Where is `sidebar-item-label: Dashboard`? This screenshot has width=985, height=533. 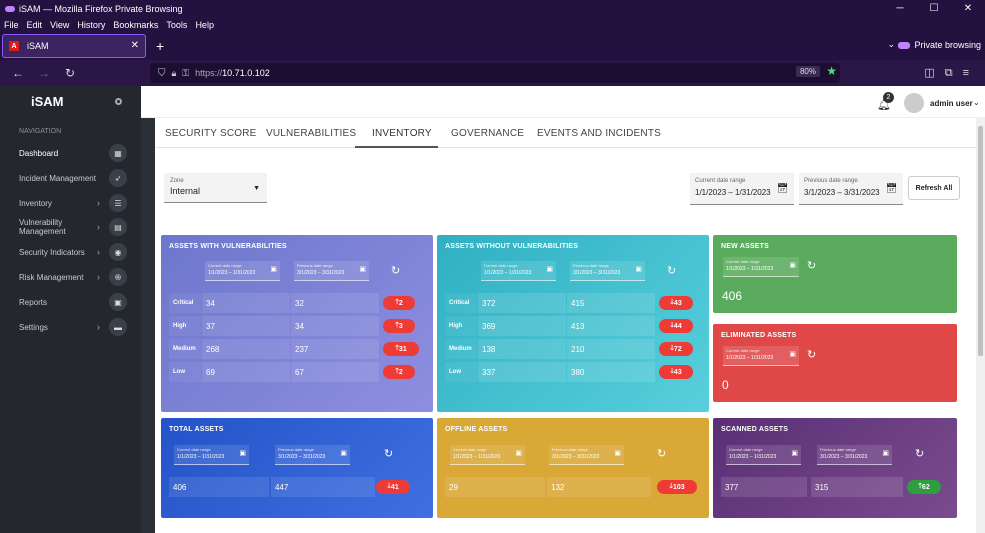 sidebar-item-label: Dashboard is located at coordinates (39, 153).